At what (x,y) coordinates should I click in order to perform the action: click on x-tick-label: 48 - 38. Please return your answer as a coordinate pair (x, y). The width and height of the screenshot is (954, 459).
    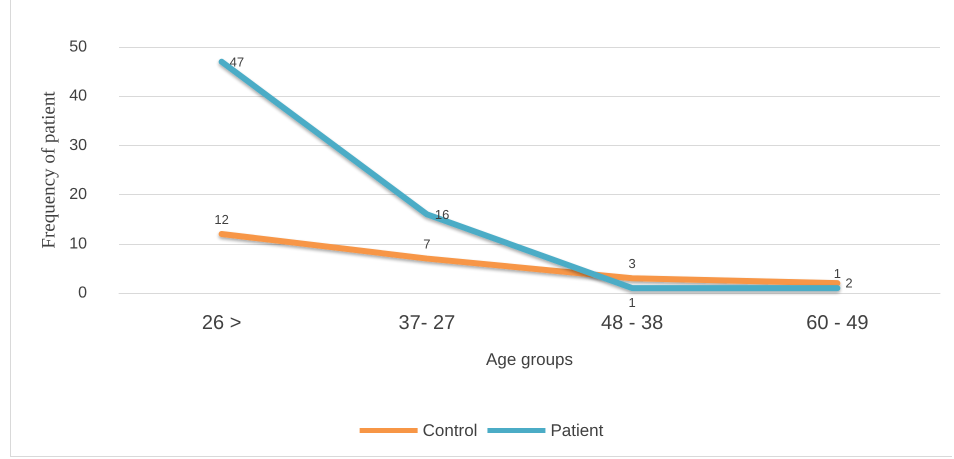
    Looking at the image, I should click on (632, 323).